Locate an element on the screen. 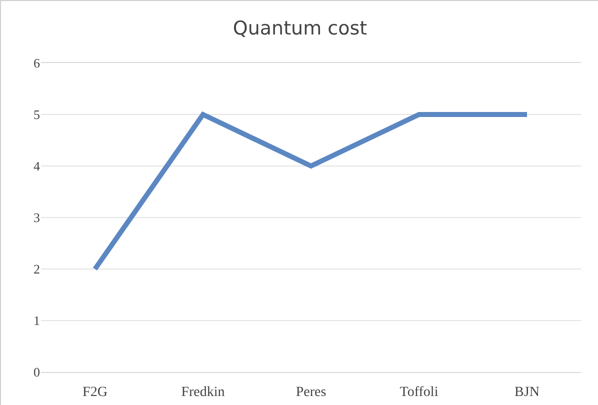 Image resolution: width=598 pixels, height=405 pixels. y-tick-label: 3 is located at coordinates (37, 218).